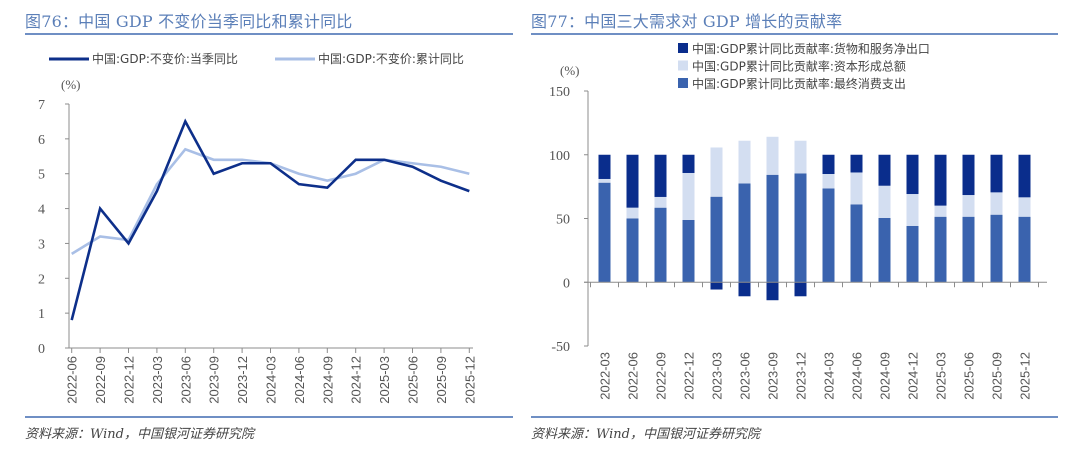  Describe the element at coordinates (811, 48) in the screenshot. I see `legend-label: 中国:GDP累计同比贡献率:货物和服务净出口` at that location.